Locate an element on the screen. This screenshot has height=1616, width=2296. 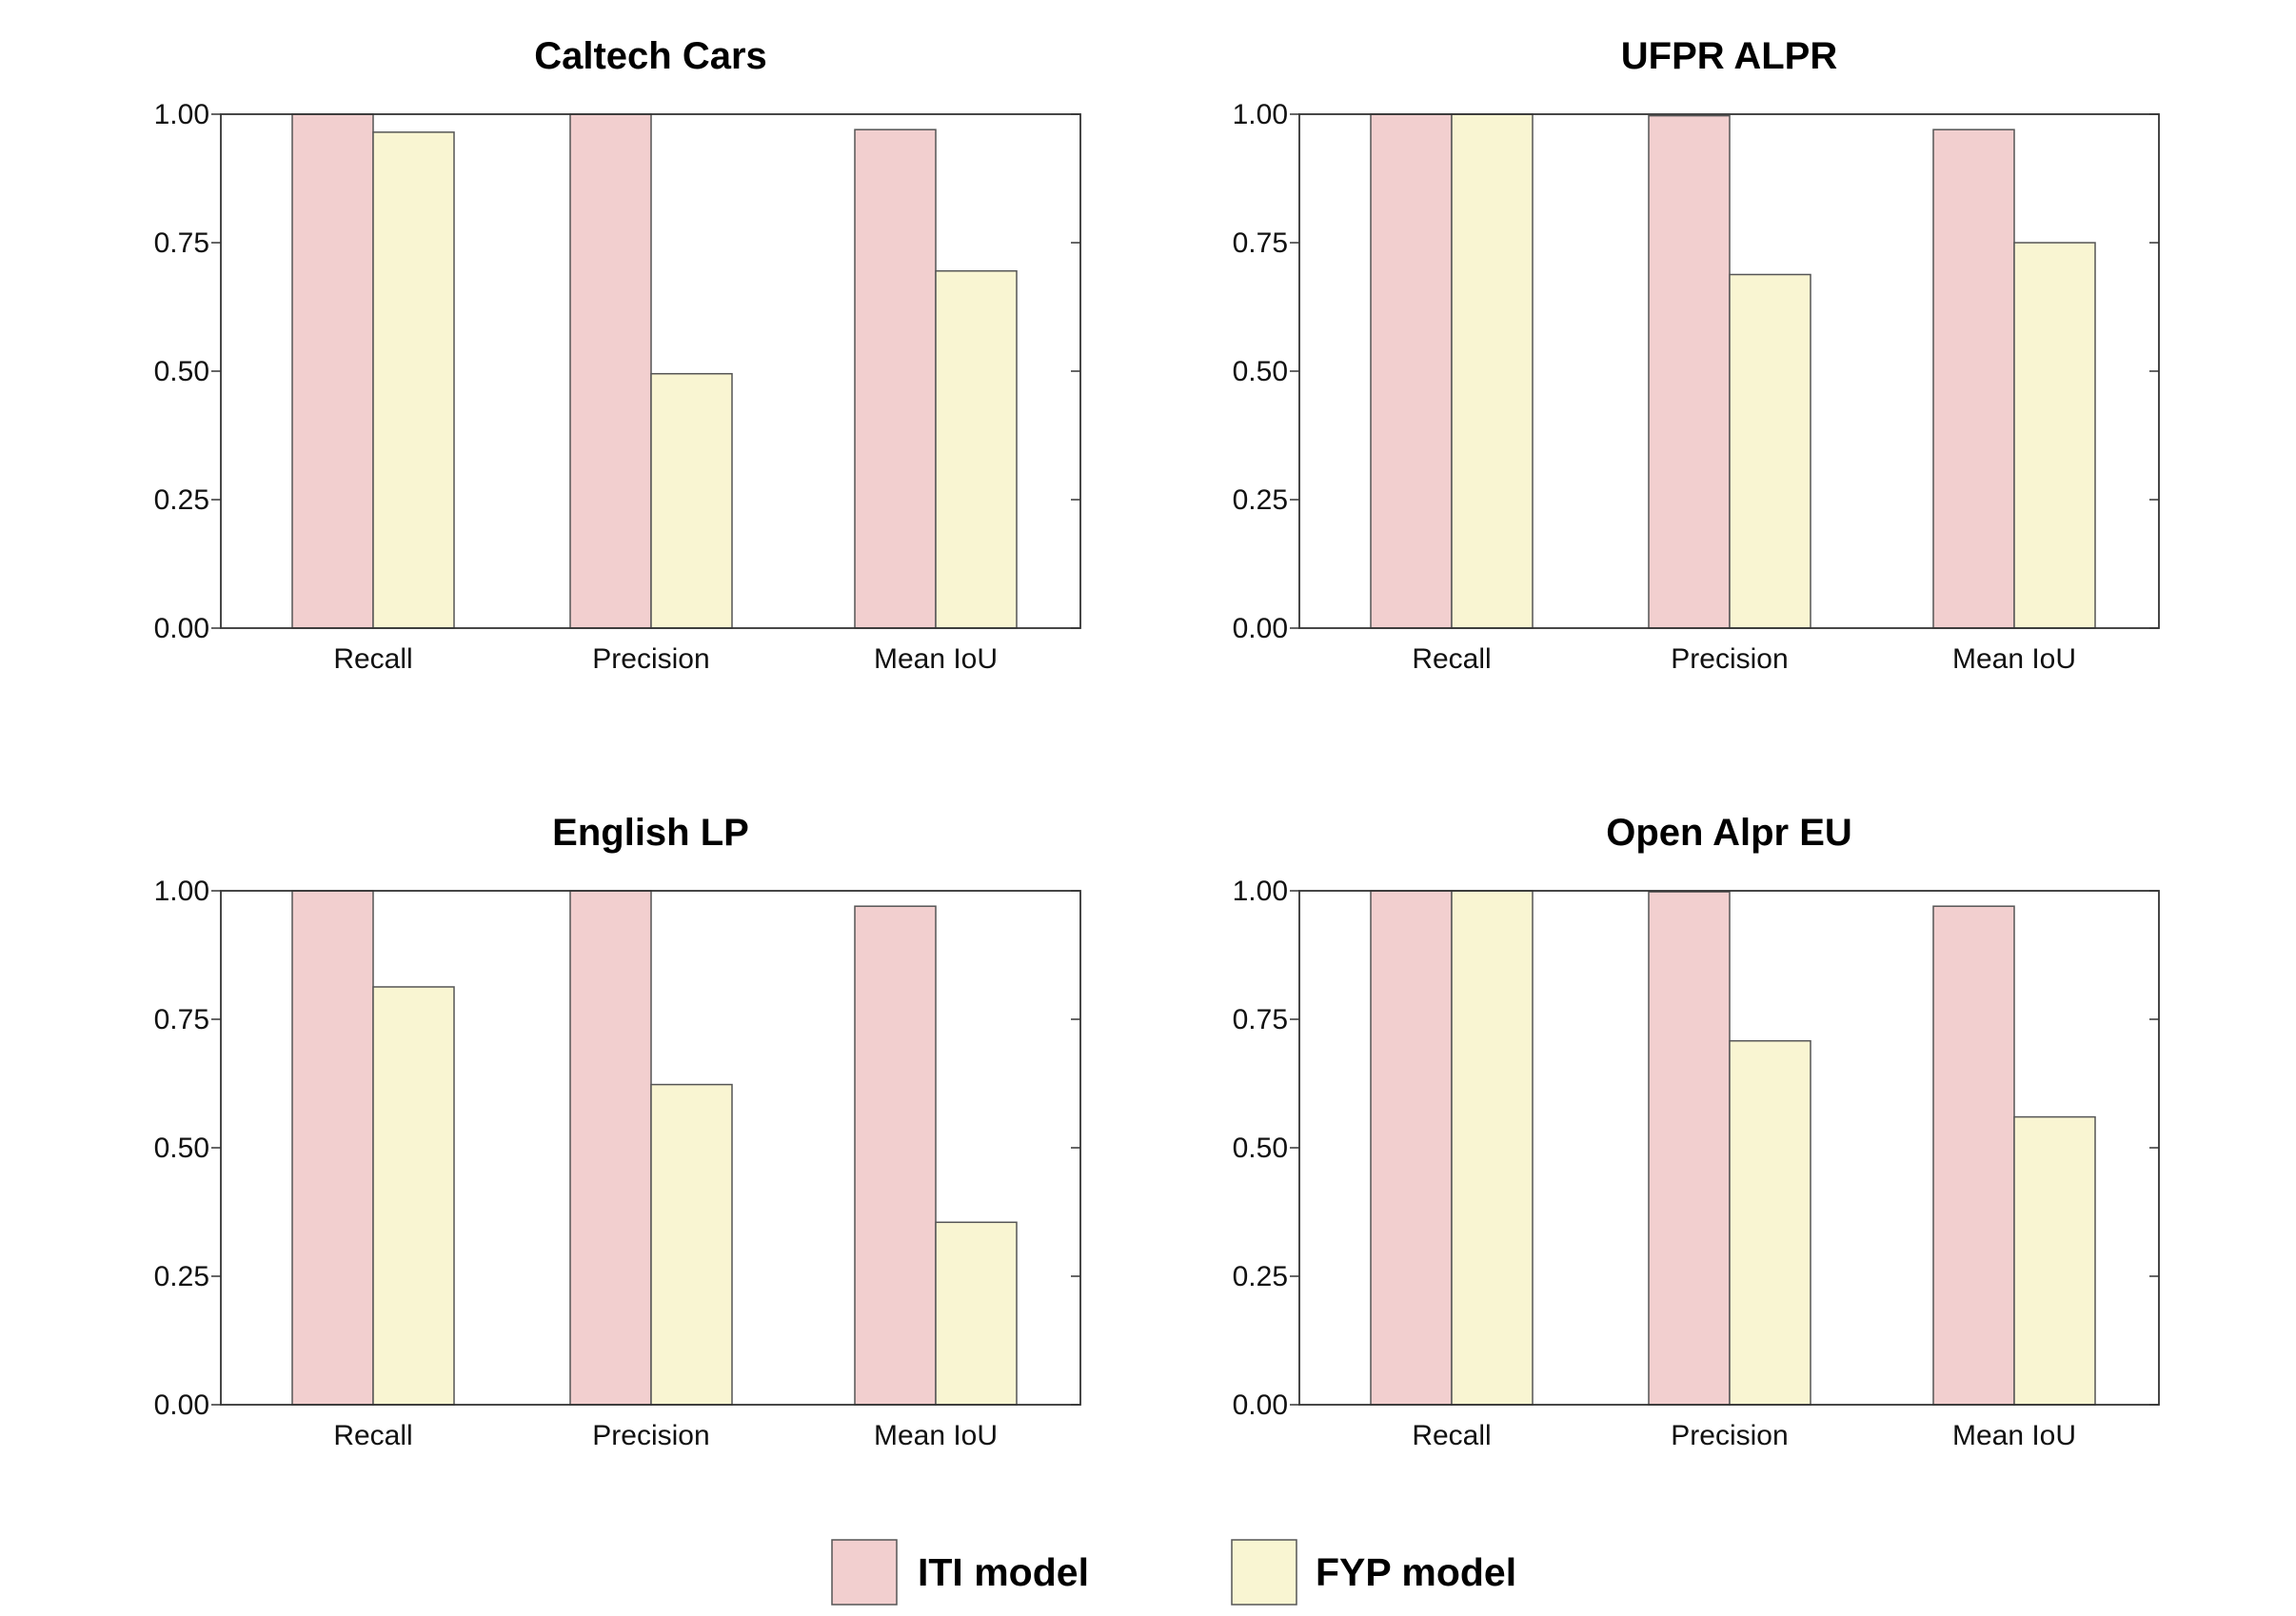
legend-swatch-iti is located at coordinates (864, 1572).